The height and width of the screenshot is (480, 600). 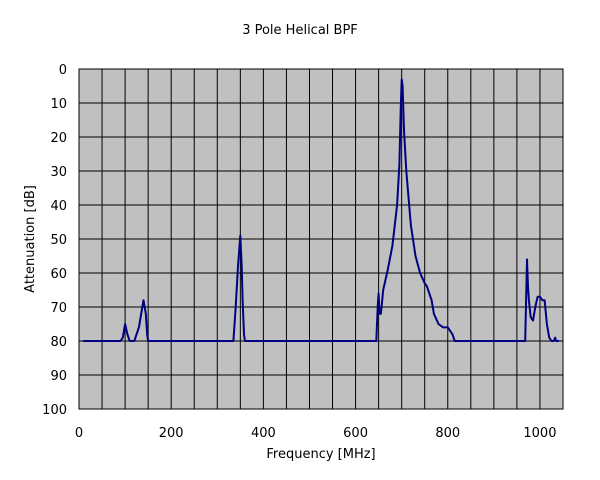 I want to click on x-axis-label: Frequency [MHz], so click(x=320, y=454).